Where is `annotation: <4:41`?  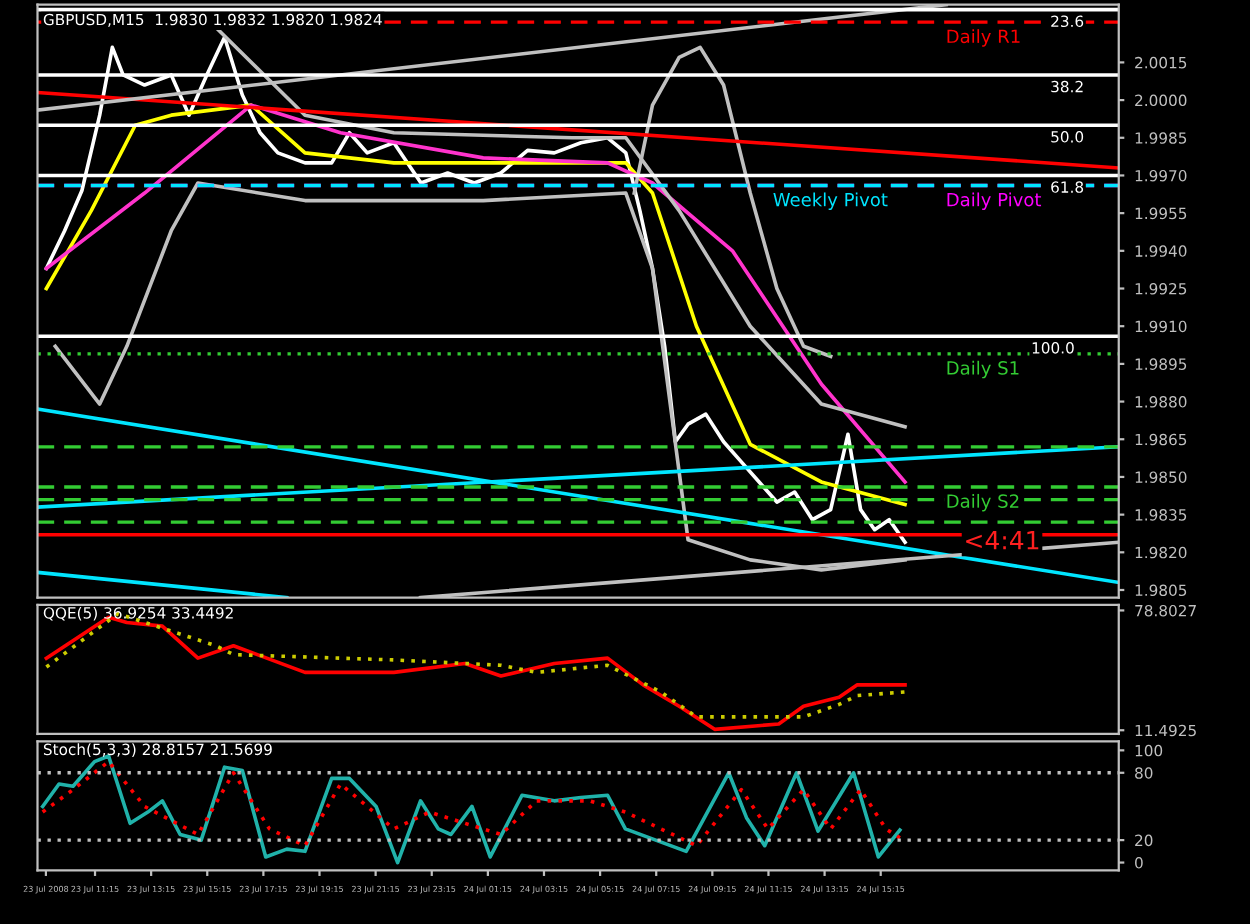 annotation: <4:41 is located at coordinates (1002, 540).